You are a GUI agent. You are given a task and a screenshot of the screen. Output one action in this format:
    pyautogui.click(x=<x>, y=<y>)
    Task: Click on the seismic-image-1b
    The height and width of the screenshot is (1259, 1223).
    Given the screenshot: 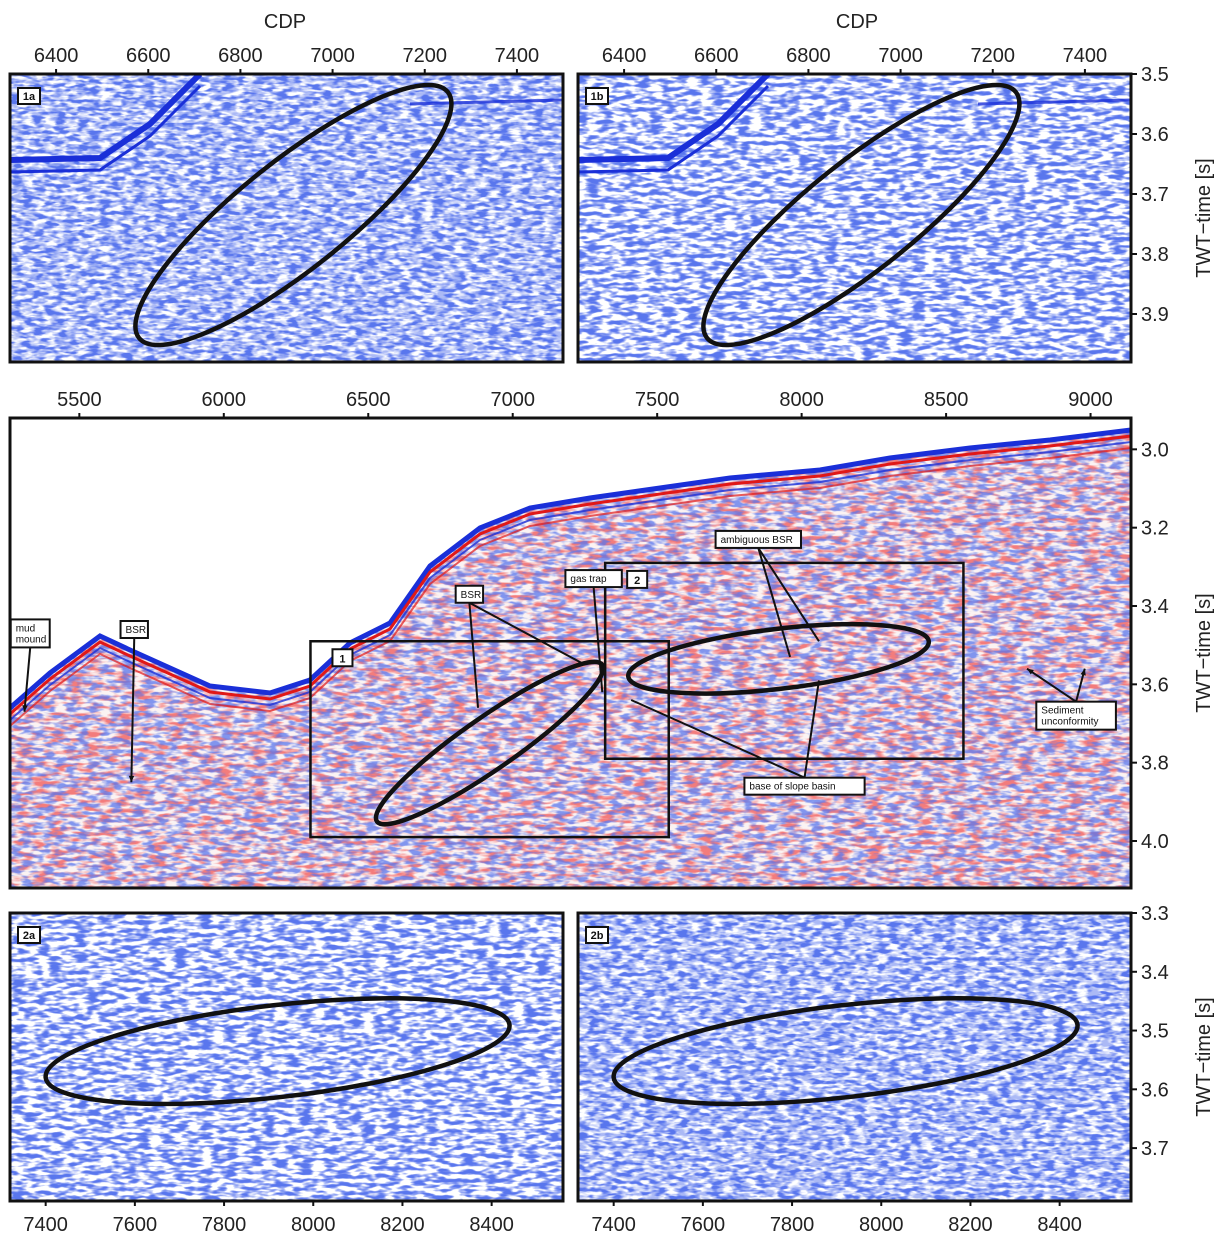 What is the action you would take?
    pyautogui.click(x=854, y=218)
    